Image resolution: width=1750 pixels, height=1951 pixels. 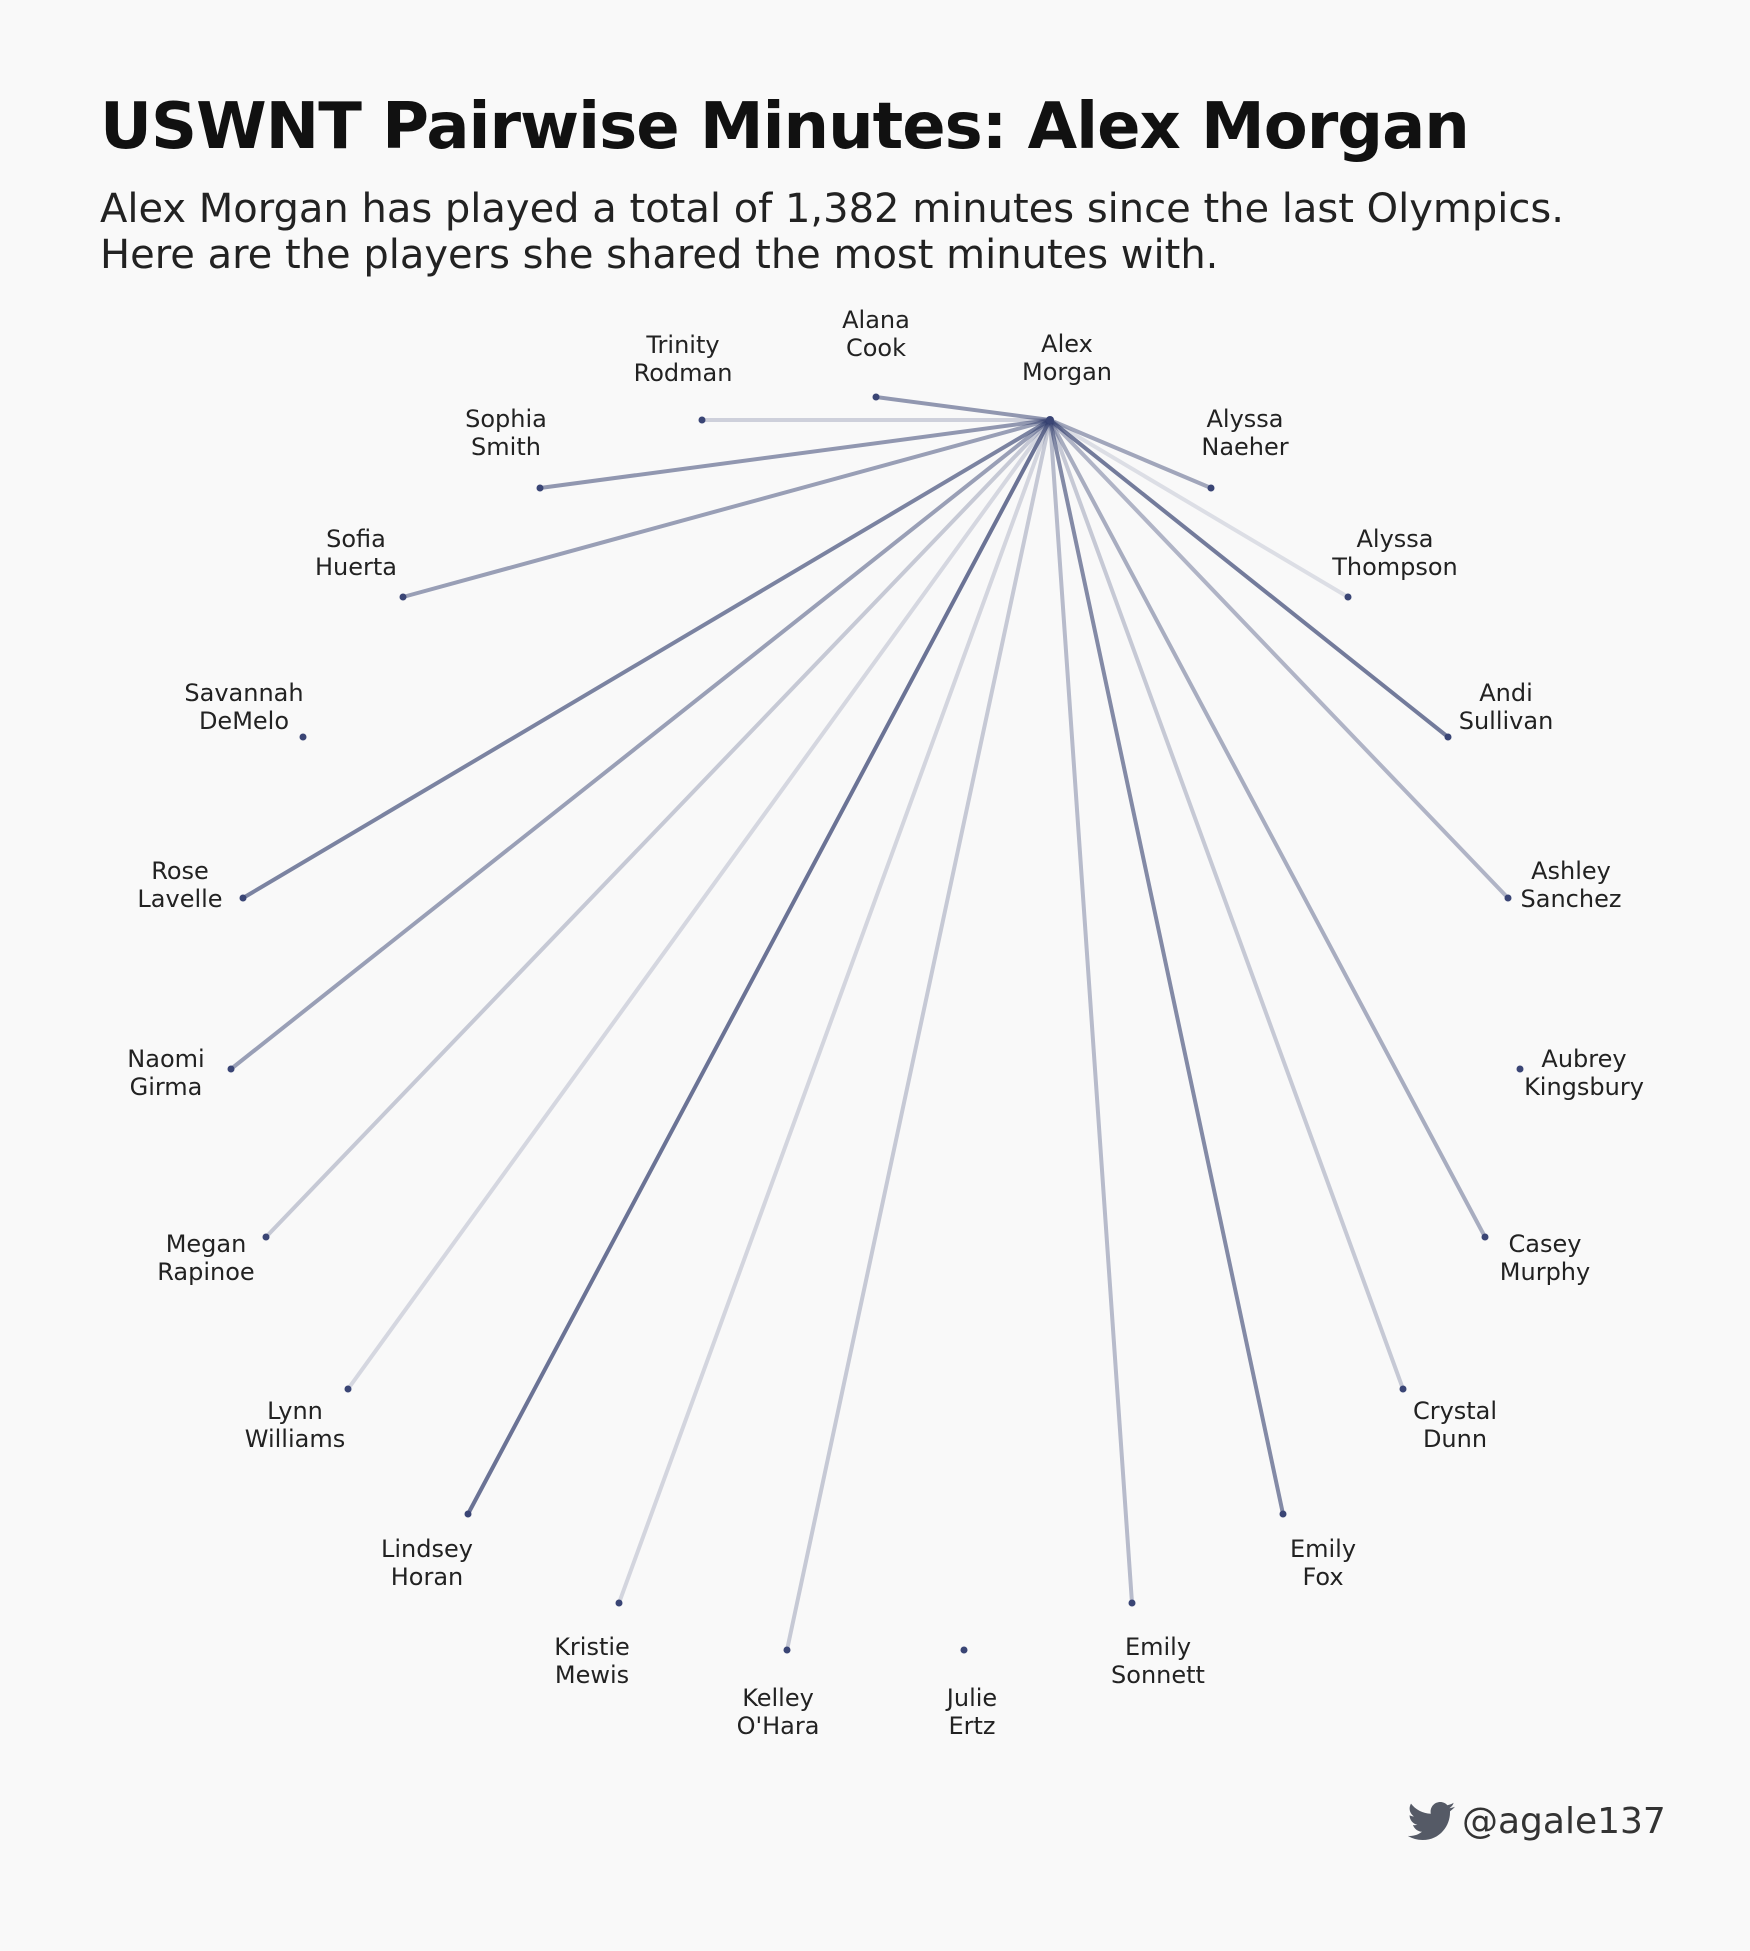 I want to click on label-alana-cook-line: Alana, so click(x=876, y=320).